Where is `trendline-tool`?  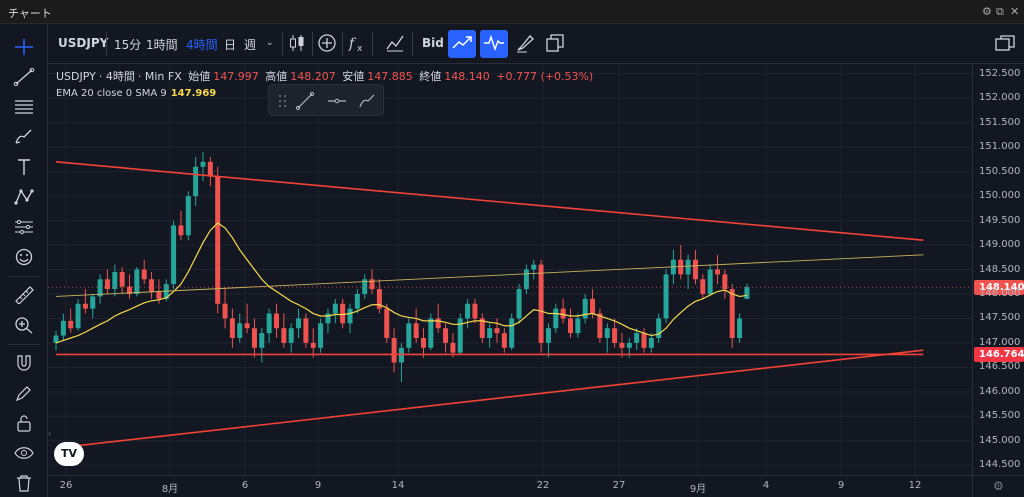 trendline-tool is located at coordinates (24, 77).